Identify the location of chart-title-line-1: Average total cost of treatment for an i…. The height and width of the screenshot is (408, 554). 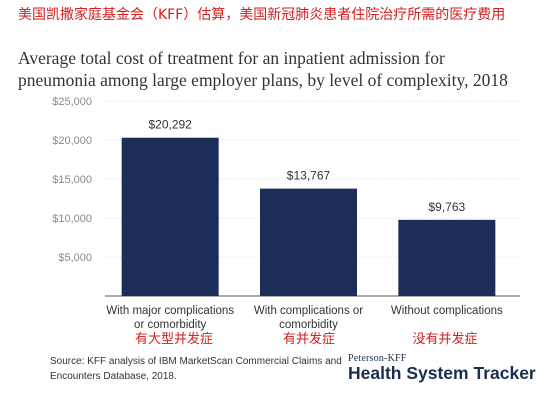
(231, 58).